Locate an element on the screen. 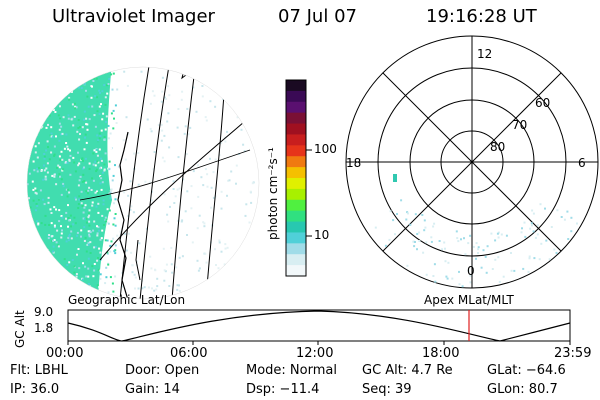  info-gc-alt: GC Alt: 4.7 Re is located at coordinates (407, 370).